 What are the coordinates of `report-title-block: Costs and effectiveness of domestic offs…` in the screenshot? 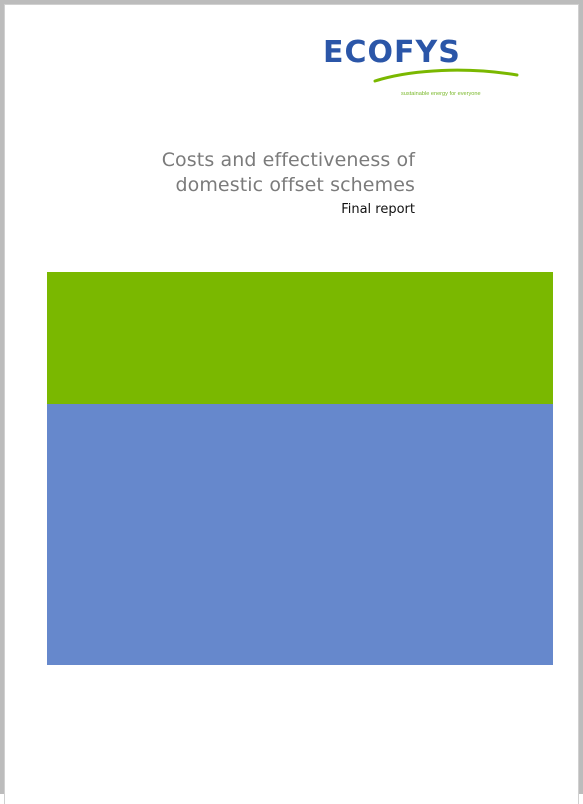 It's located at (250, 184).